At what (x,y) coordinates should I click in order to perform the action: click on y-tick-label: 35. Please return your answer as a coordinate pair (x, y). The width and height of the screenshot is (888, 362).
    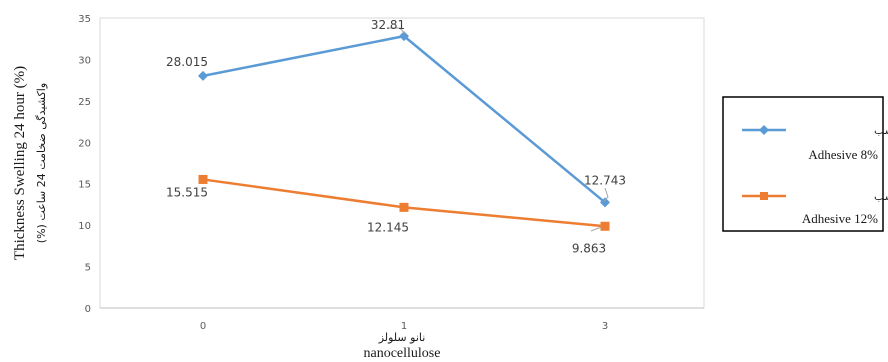
    Looking at the image, I should click on (84, 19).